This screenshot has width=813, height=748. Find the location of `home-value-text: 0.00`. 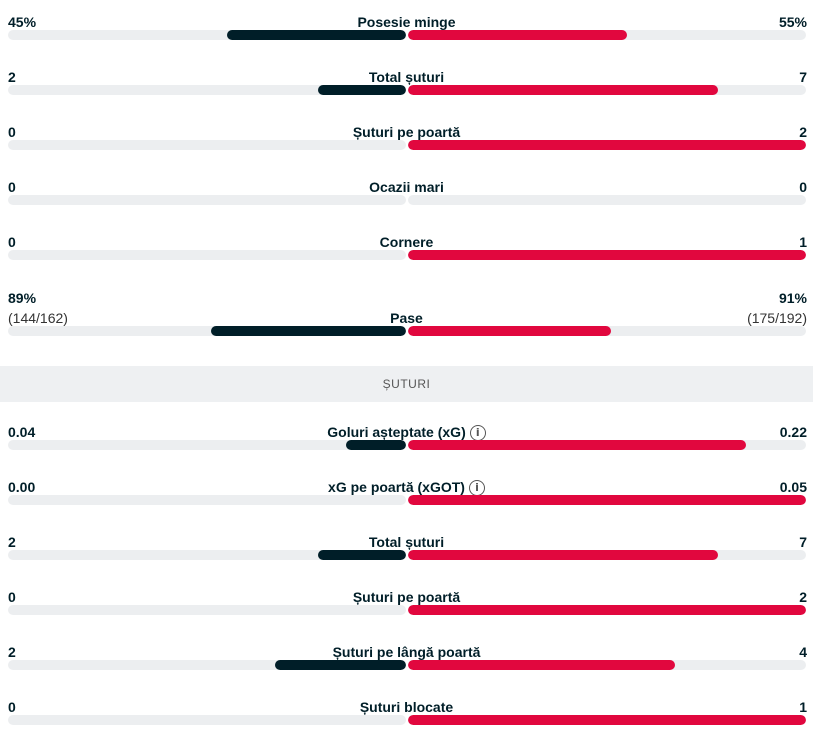

home-value-text: 0.00 is located at coordinates (22, 487).